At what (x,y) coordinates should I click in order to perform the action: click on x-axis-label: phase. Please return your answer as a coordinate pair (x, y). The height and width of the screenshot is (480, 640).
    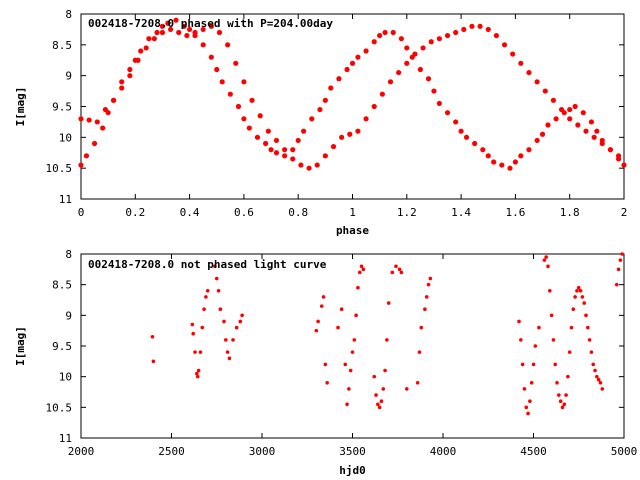
    Looking at the image, I should click on (352, 230).